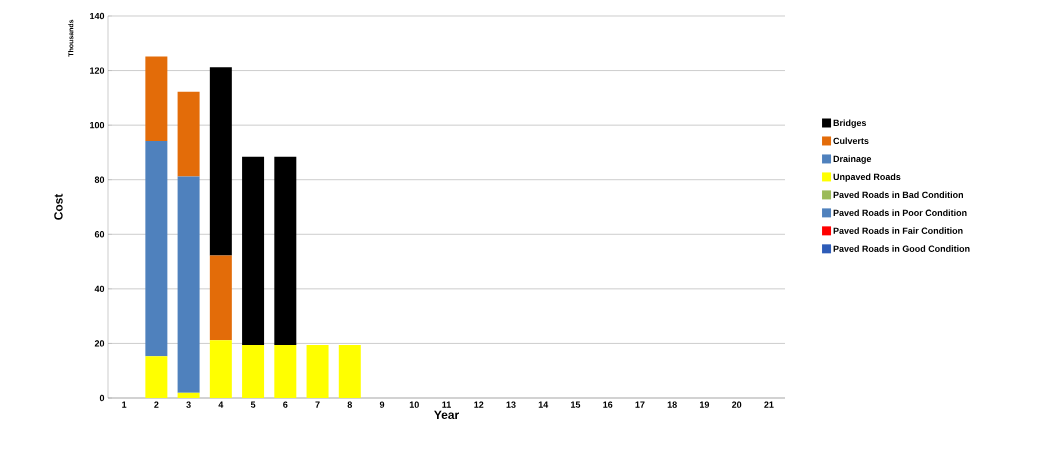  What do you see at coordinates (221, 404) in the screenshot?
I see `x-tick-label: 4` at bounding box center [221, 404].